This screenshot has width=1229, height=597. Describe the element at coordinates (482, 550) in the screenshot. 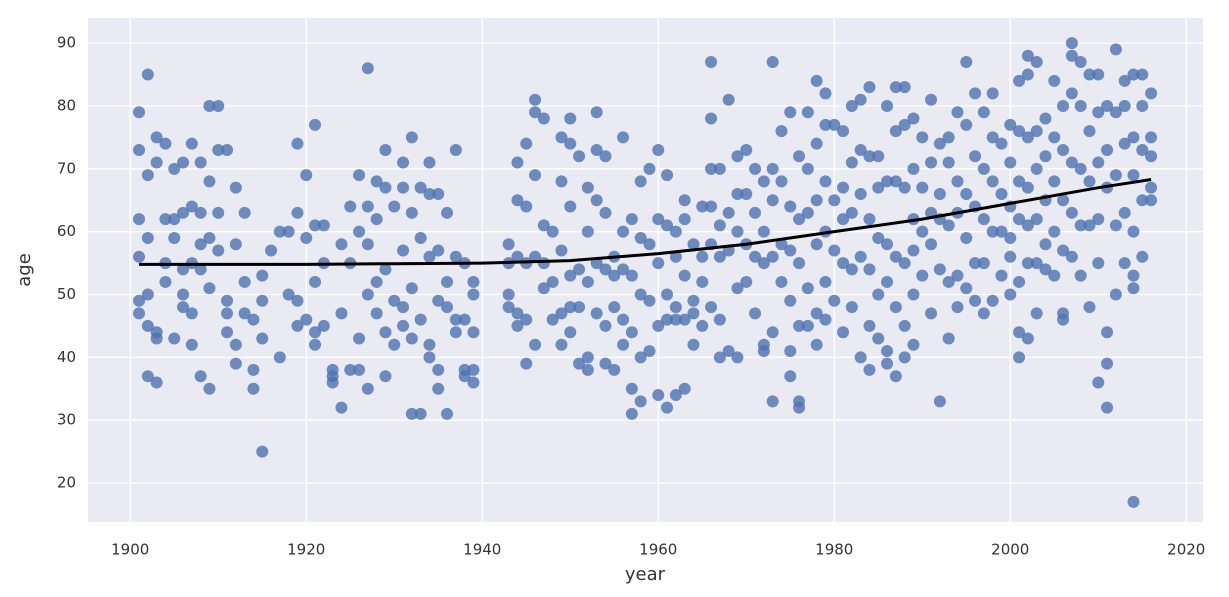

I see `x-tick-label: 1940` at that location.